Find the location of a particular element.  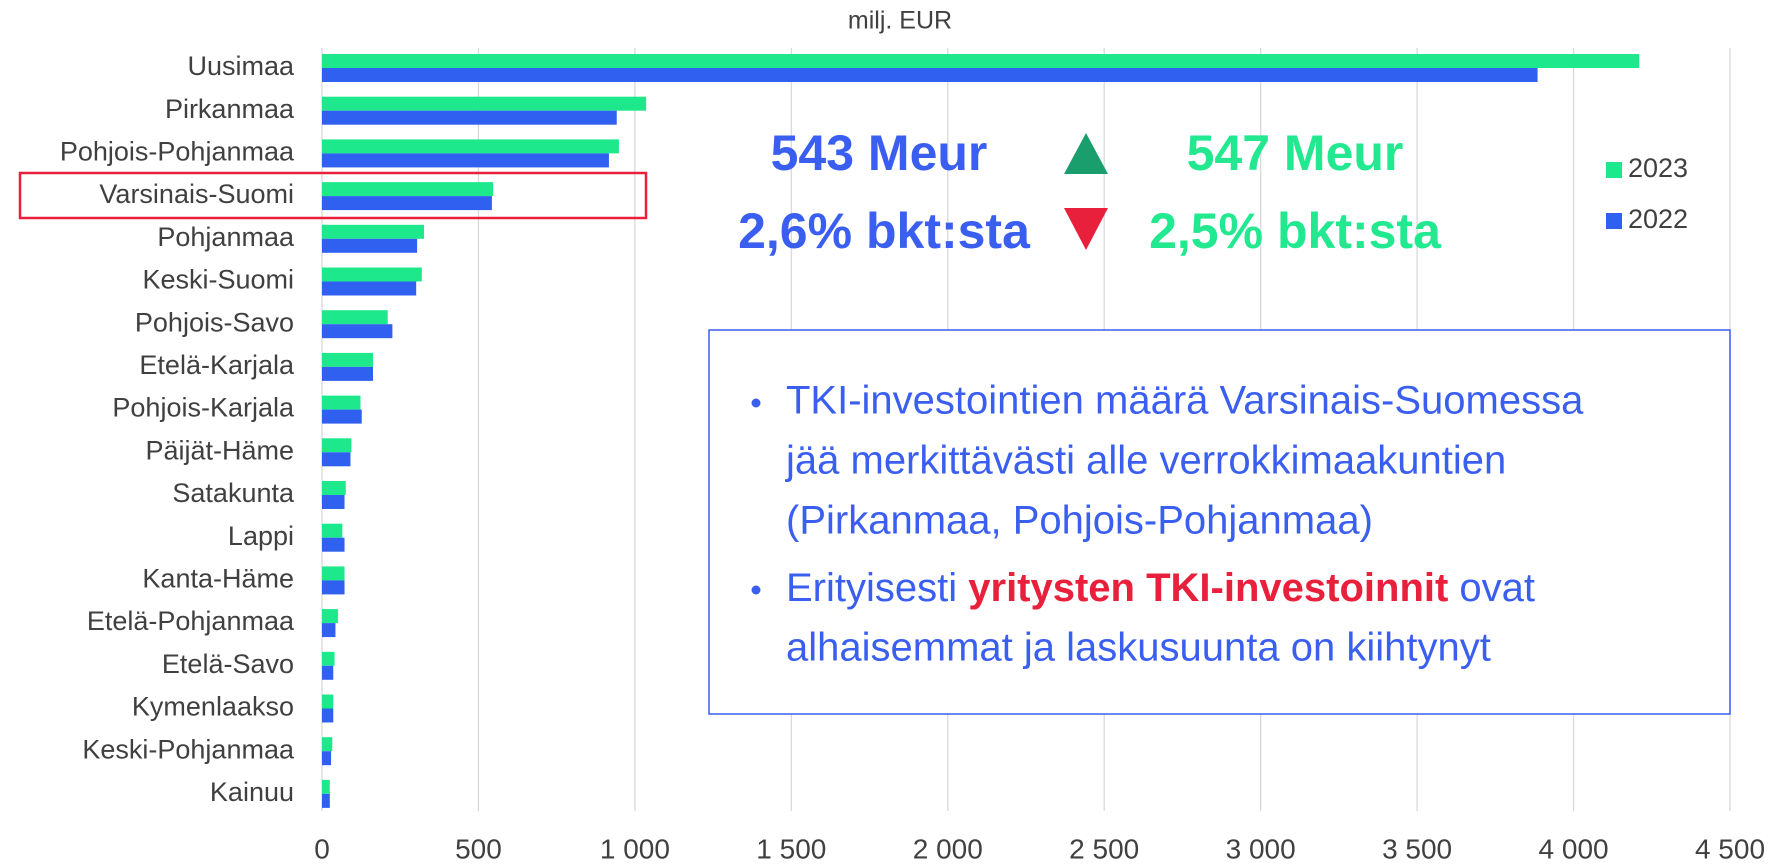

y-tick-label: Pirkanmaa is located at coordinates (230, 109).